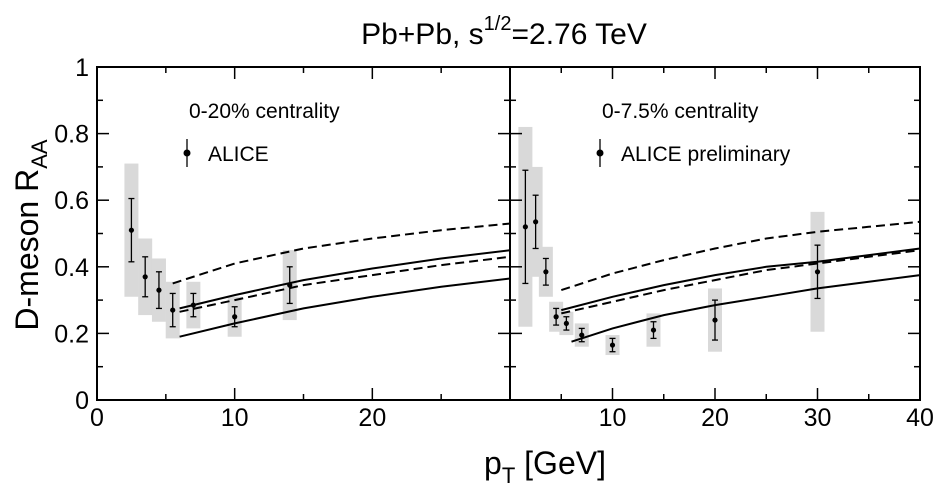  What do you see at coordinates (680, 111) in the screenshot?
I see `centrality-label-1: 0-7.5% centrality` at bounding box center [680, 111].